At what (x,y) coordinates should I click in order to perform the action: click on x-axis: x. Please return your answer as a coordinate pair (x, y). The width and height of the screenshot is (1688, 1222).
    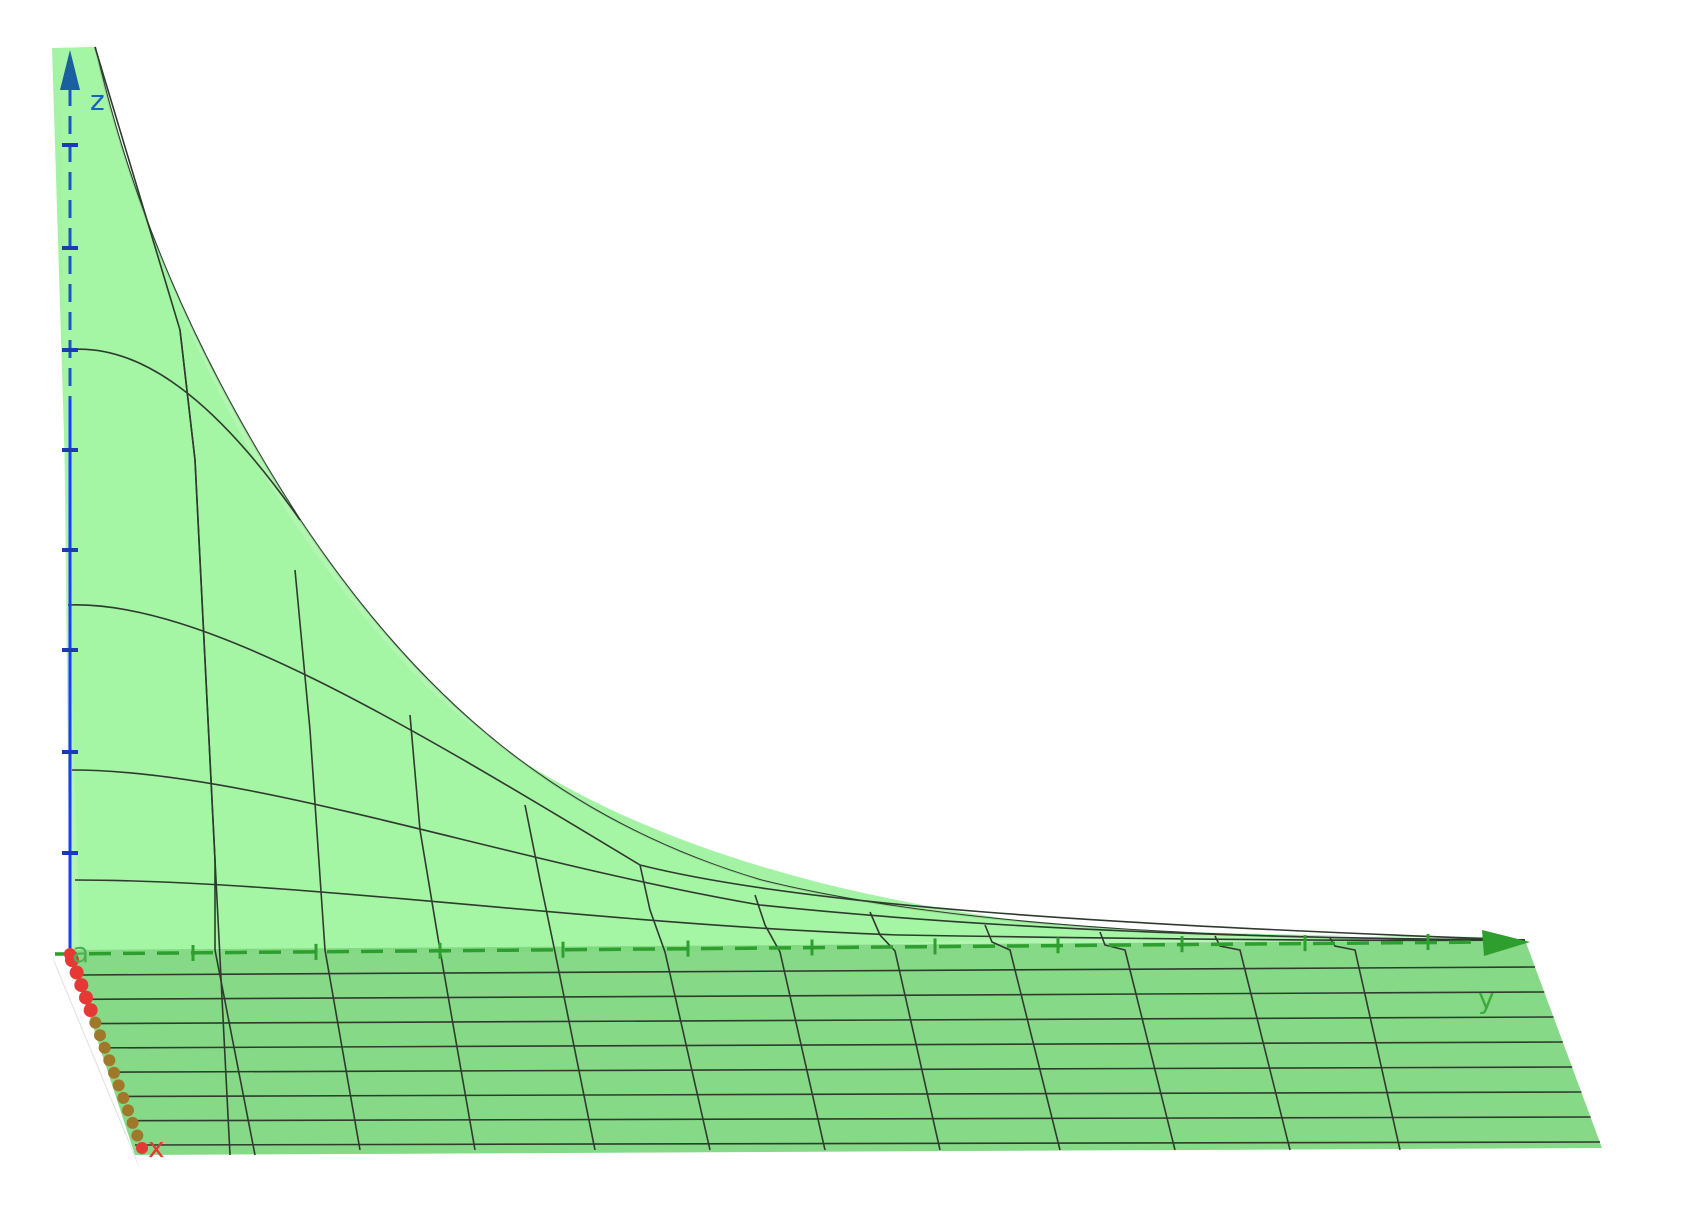
    Looking at the image, I should click on (115, 1058).